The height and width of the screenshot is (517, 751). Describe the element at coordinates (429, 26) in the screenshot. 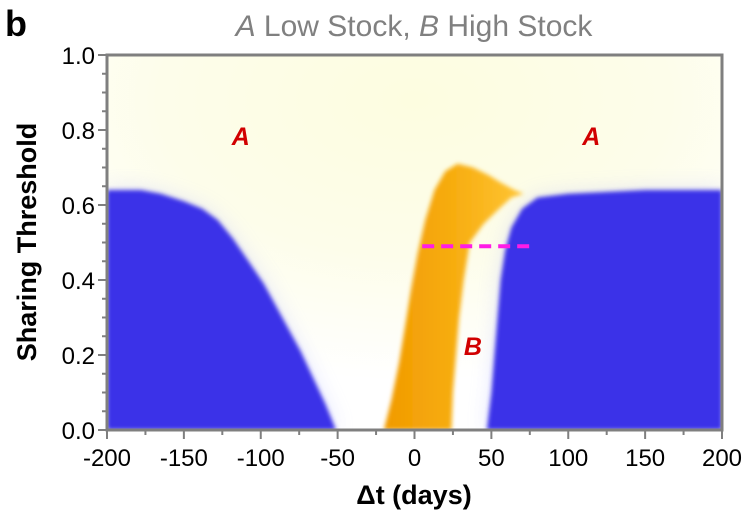

I see `title-part: B` at that location.